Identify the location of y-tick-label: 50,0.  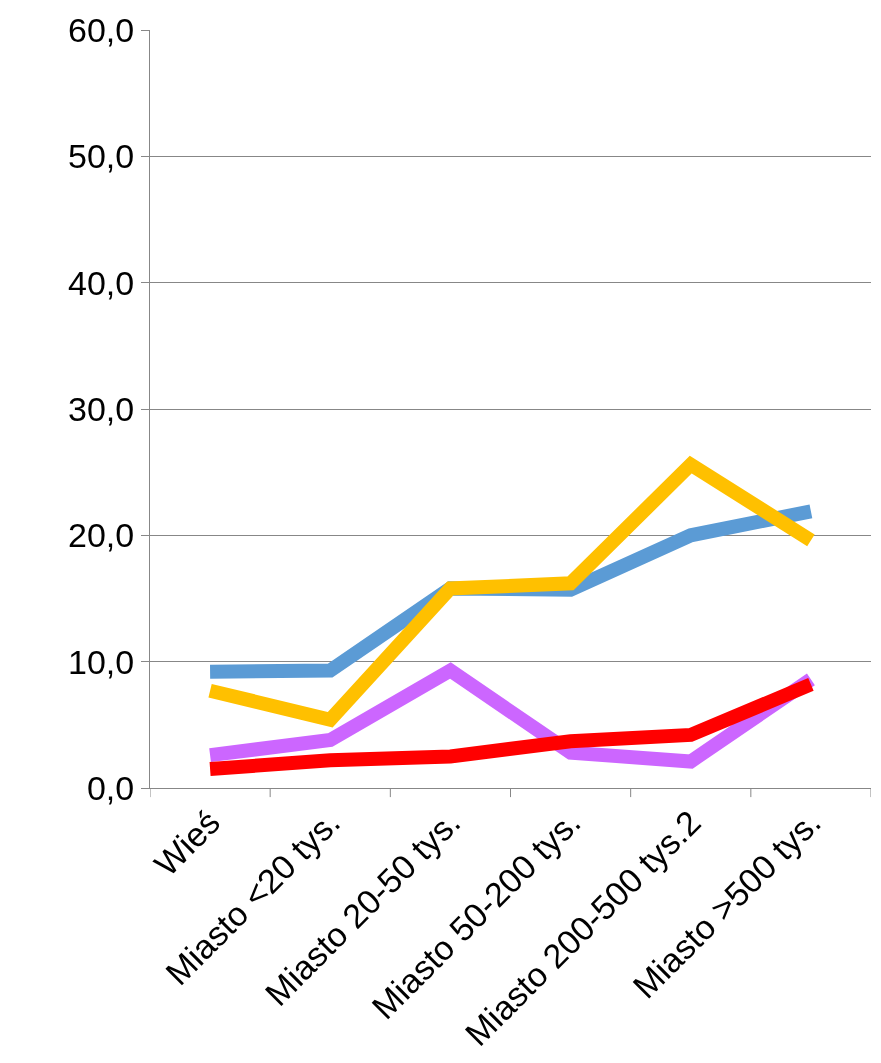
(101, 156).